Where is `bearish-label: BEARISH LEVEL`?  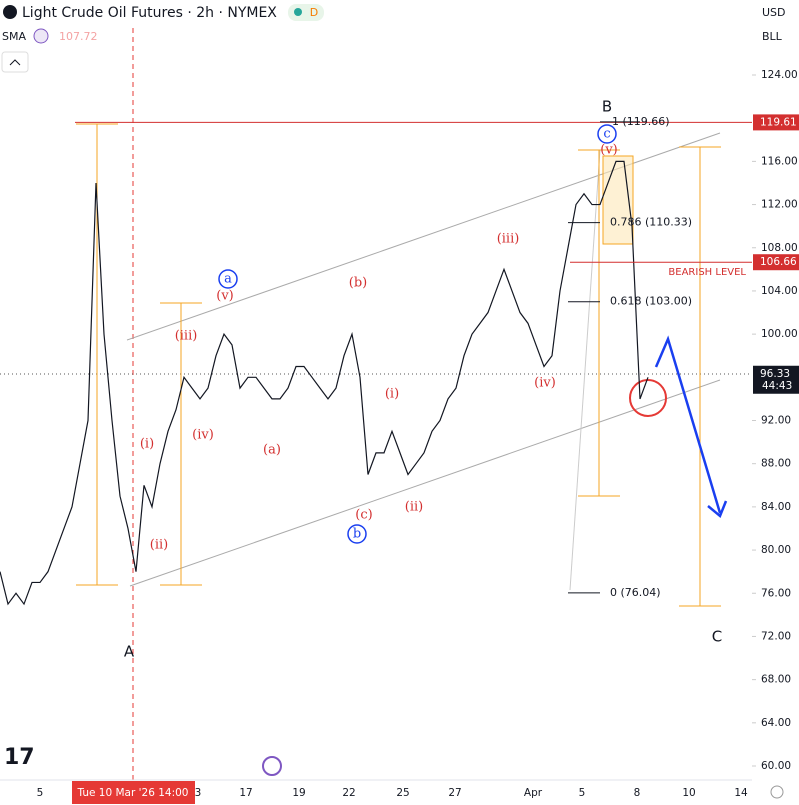 bearish-label: BEARISH LEVEL is located at coordinates (707, 272).